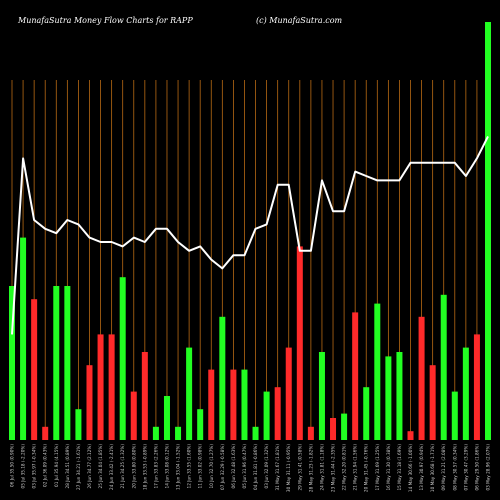 The width and height of the screenshot is (500, 500). I want to click on x-tick-label: 05 Jun 31.96 (0.47%), so click(244, 466).